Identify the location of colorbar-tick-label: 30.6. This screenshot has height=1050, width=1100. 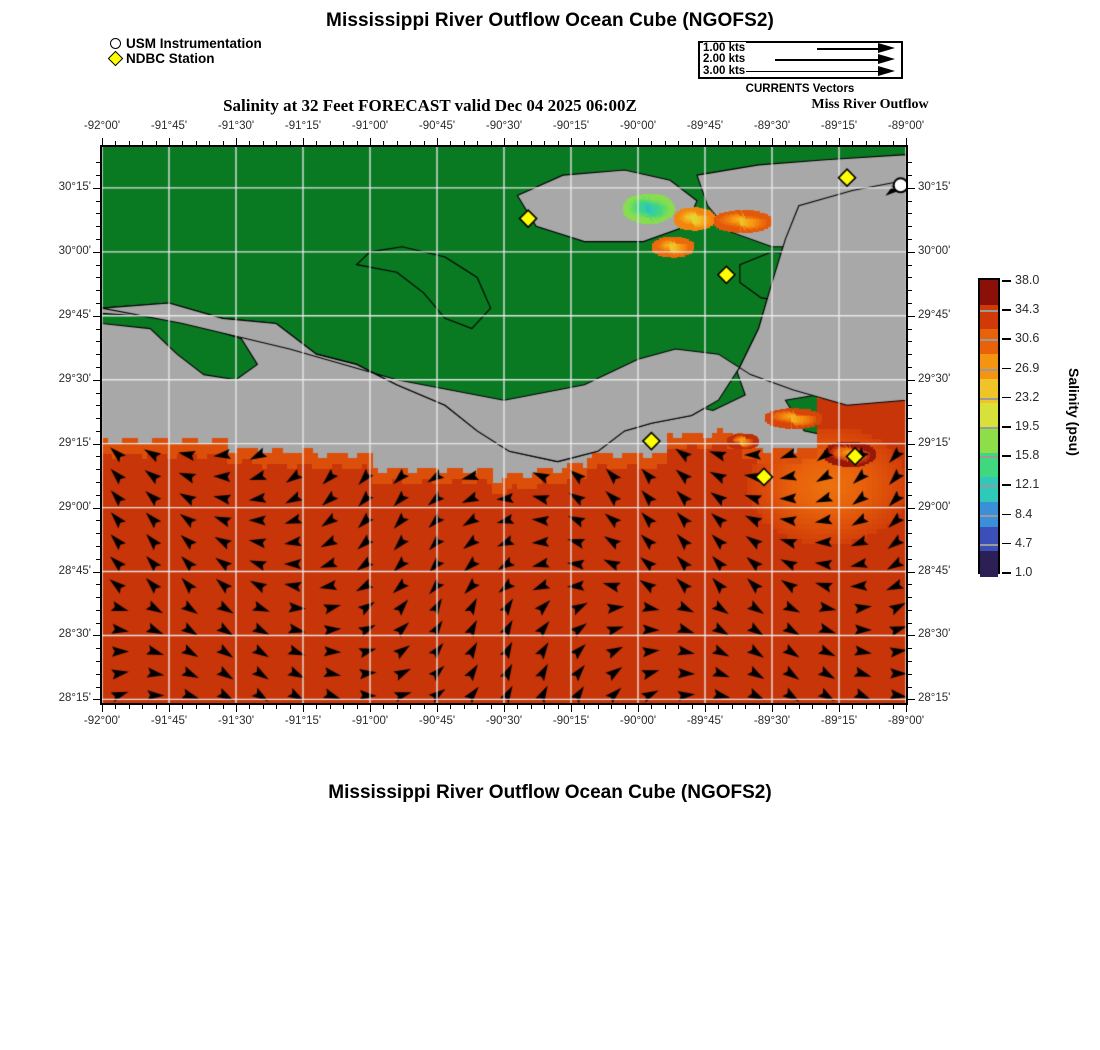
(1027, 338).